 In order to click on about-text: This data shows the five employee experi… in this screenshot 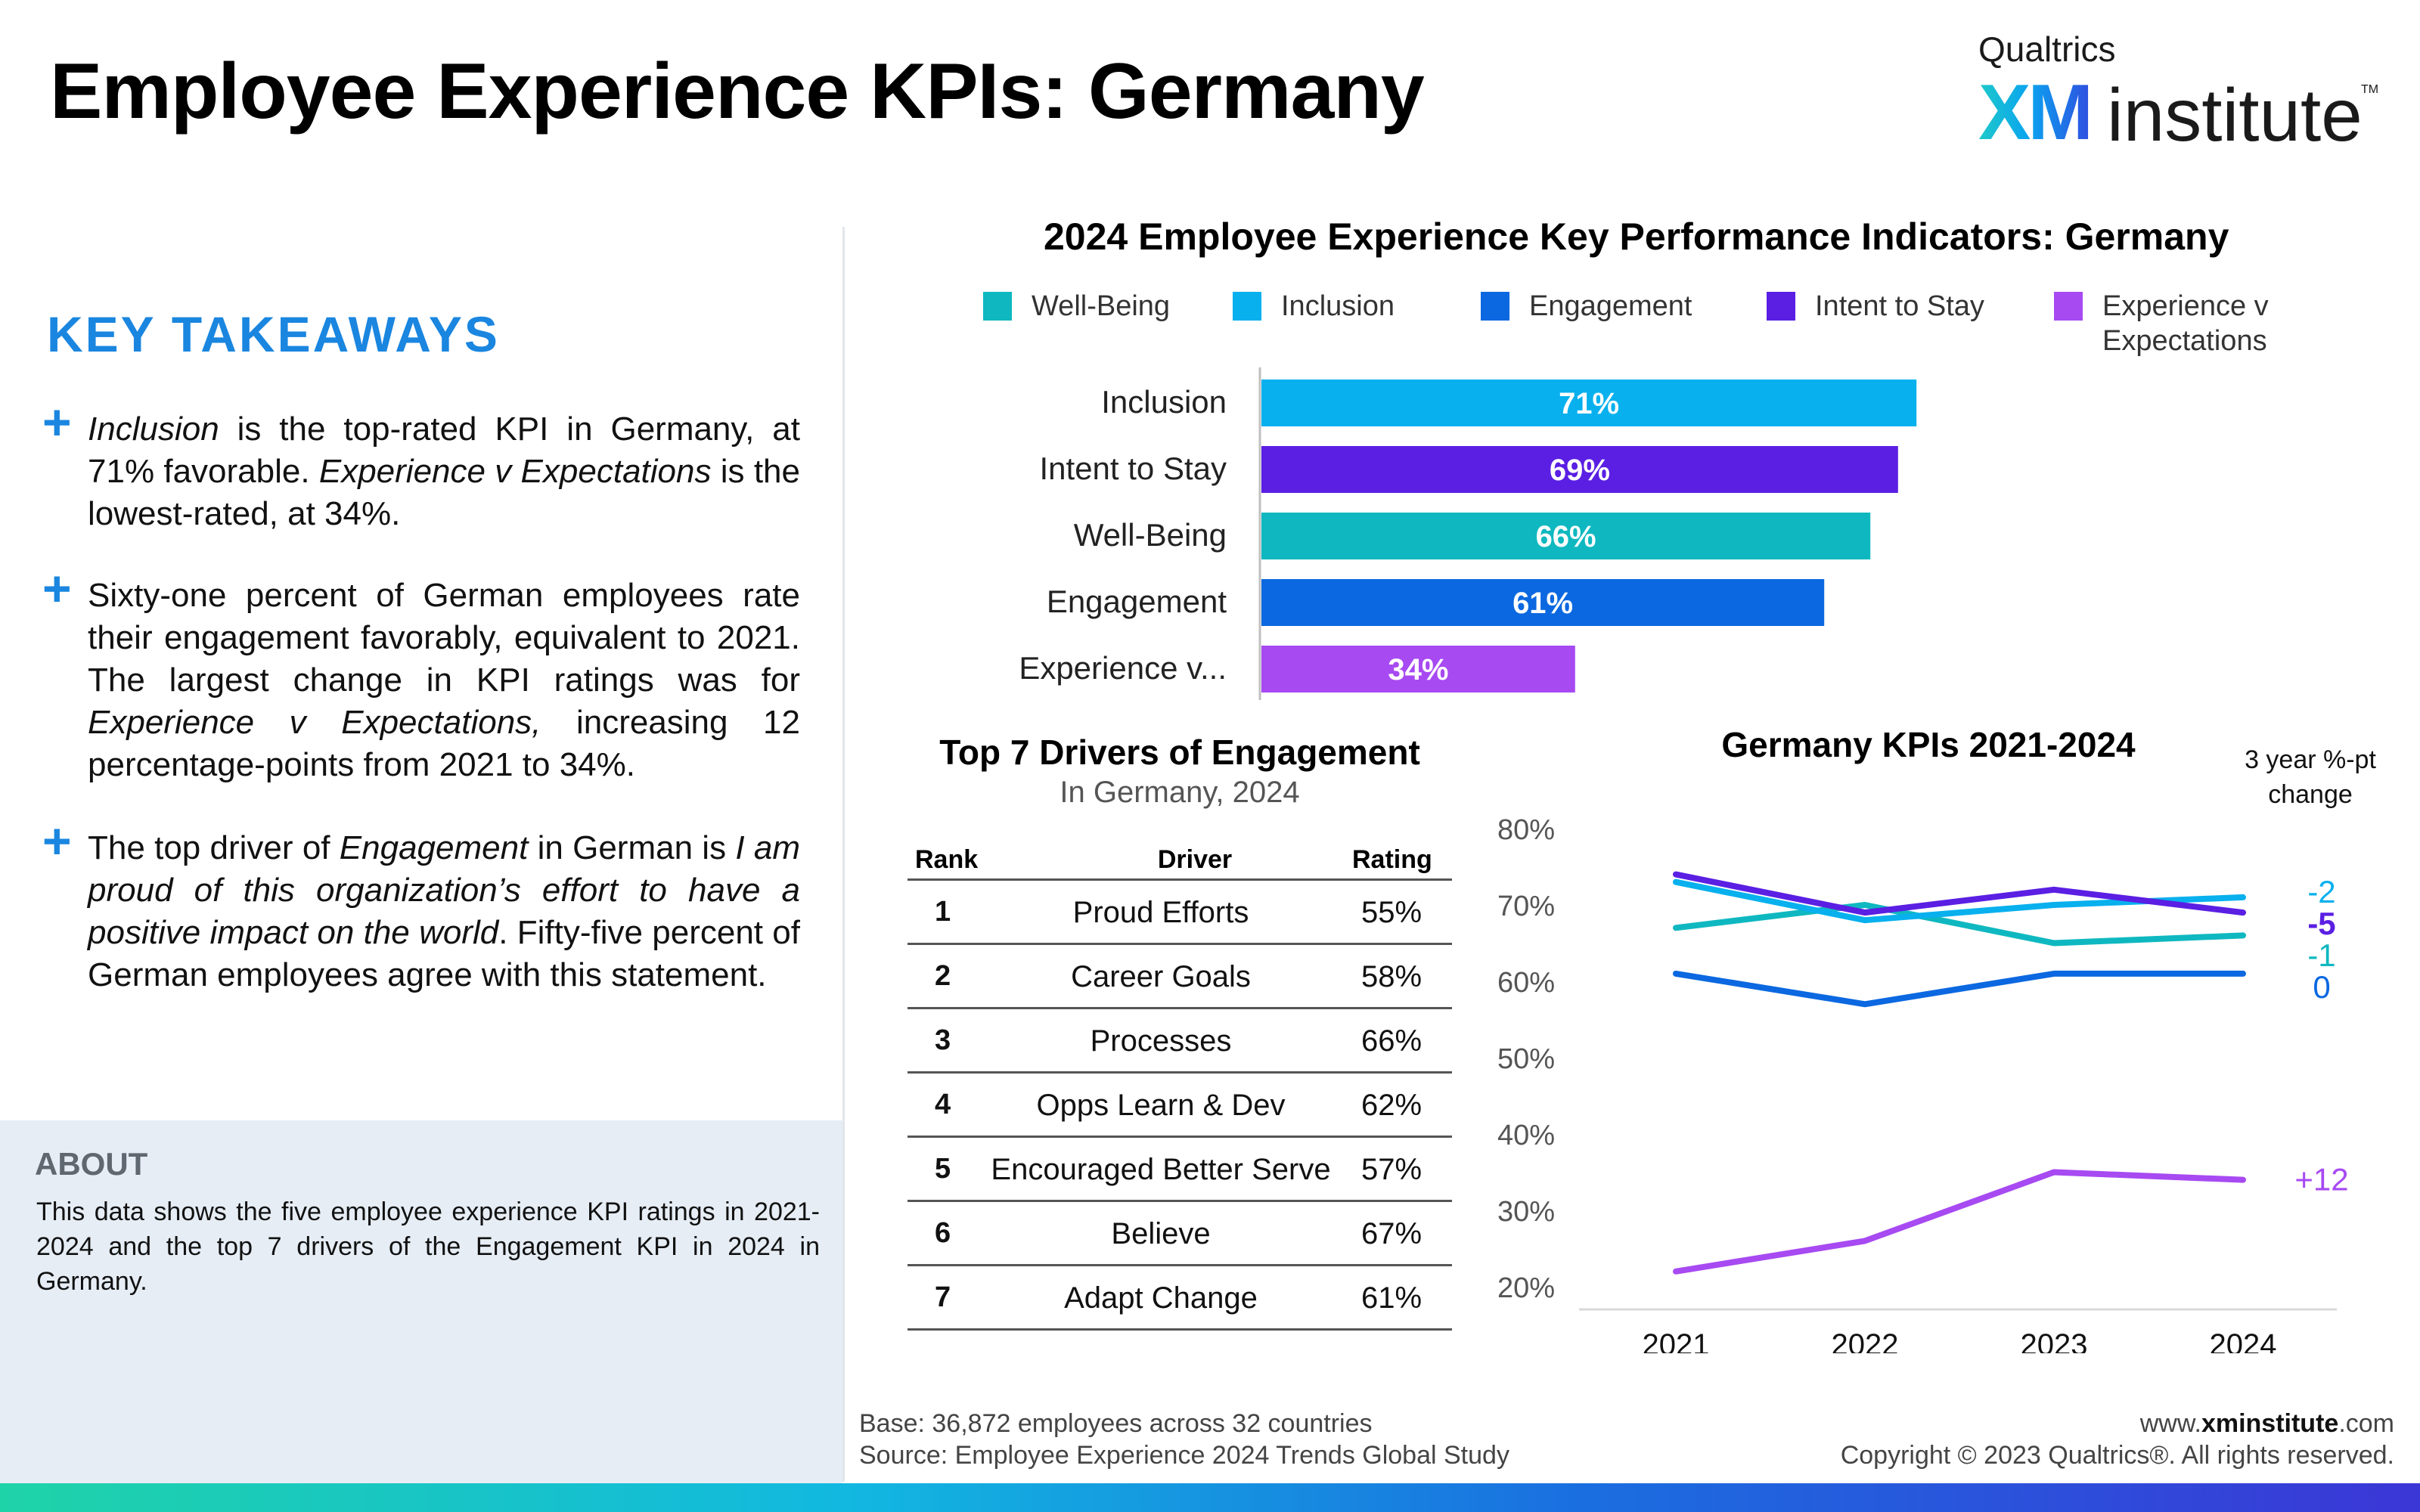, I will do `click(428, 1247)`.